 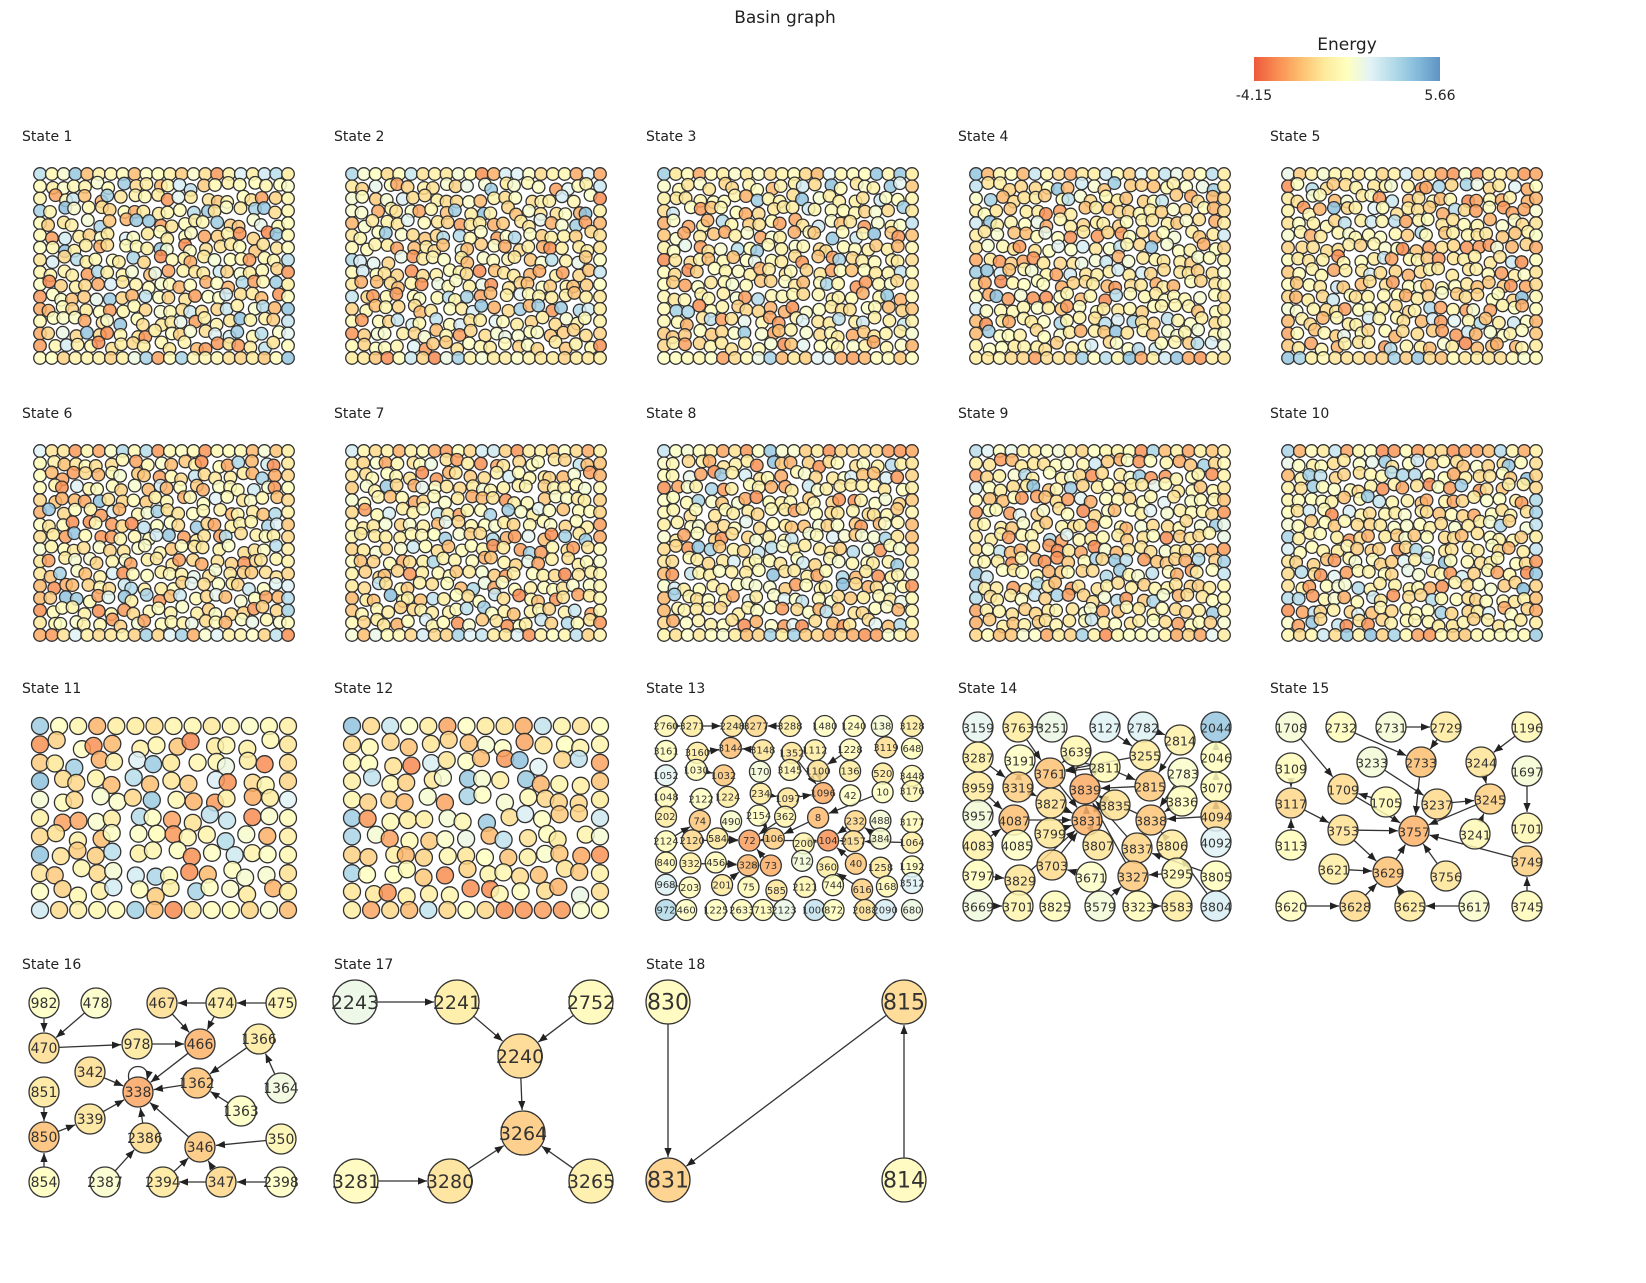 What do you see at coordinates (159, 1092) in the screenshot?
I see `edges` at bounding box center [159, 1092].